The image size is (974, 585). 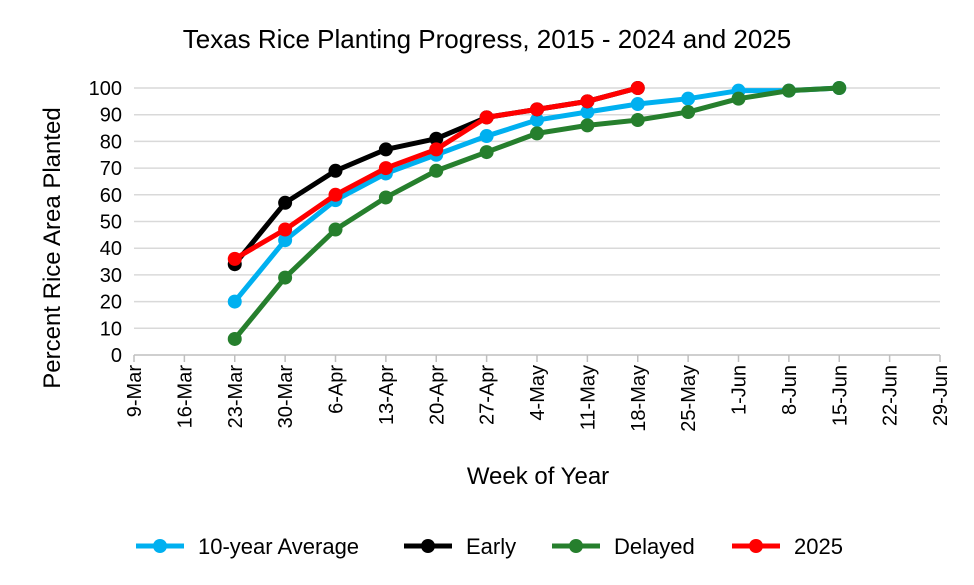 What do you see at coordinates (538, 393) in the screenshot?
I see `x-tick-label: 4-May` at bounding box center [538, 393].